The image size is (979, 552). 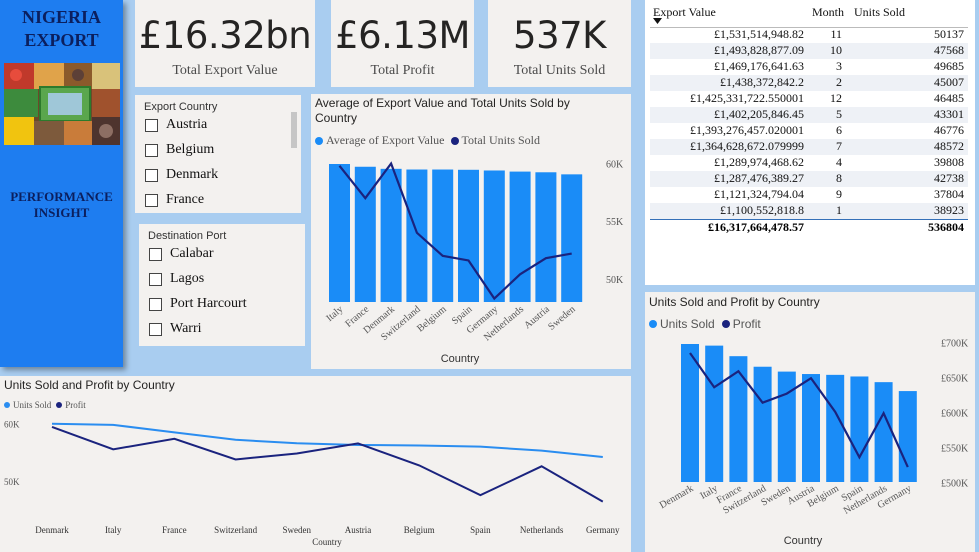 What do you see at coordinates (734, 302) in the screenshot?
I see `chart-title: Units Sold and Profit by Country` at bounding box center [734, 302].